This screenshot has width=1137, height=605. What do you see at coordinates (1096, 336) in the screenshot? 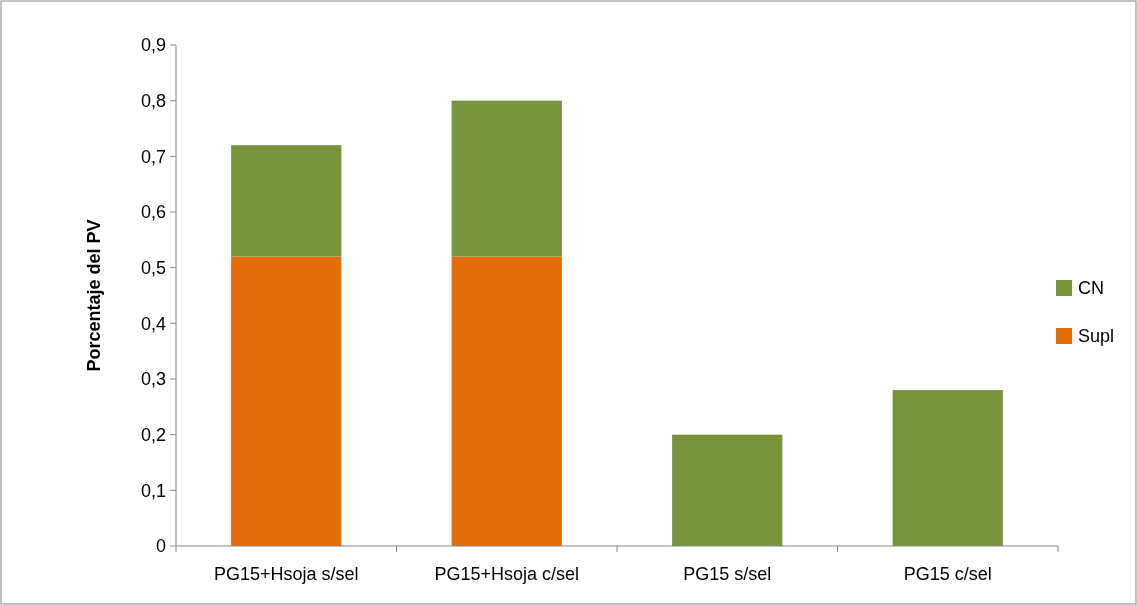
I see `legend-label: Supl` at bounding box center [1096, 336].